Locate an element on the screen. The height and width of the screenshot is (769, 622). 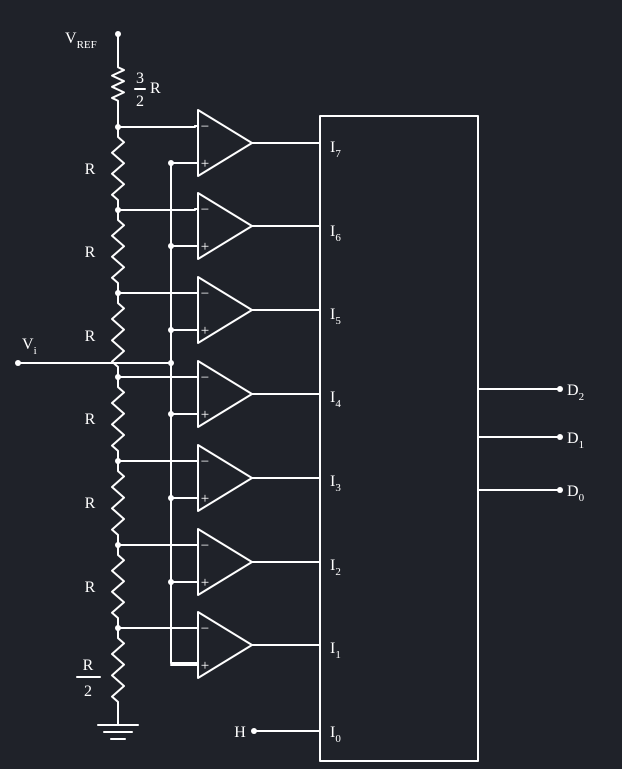
h-label: H is located at coordinates (240, 732).